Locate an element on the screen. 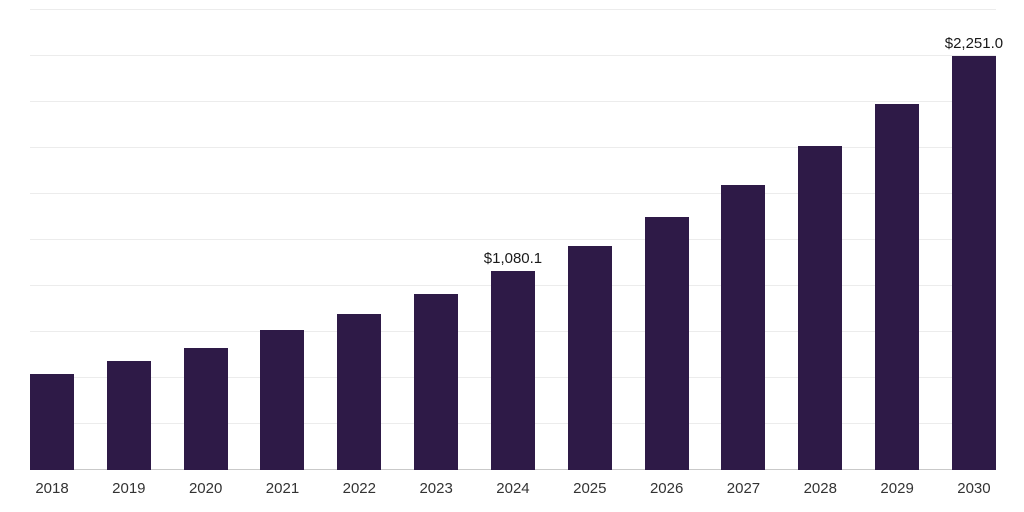 Image resolution: width=1024 pixels, height=512 pixels. bar-column-2028 is located at coordinates (820, 240).